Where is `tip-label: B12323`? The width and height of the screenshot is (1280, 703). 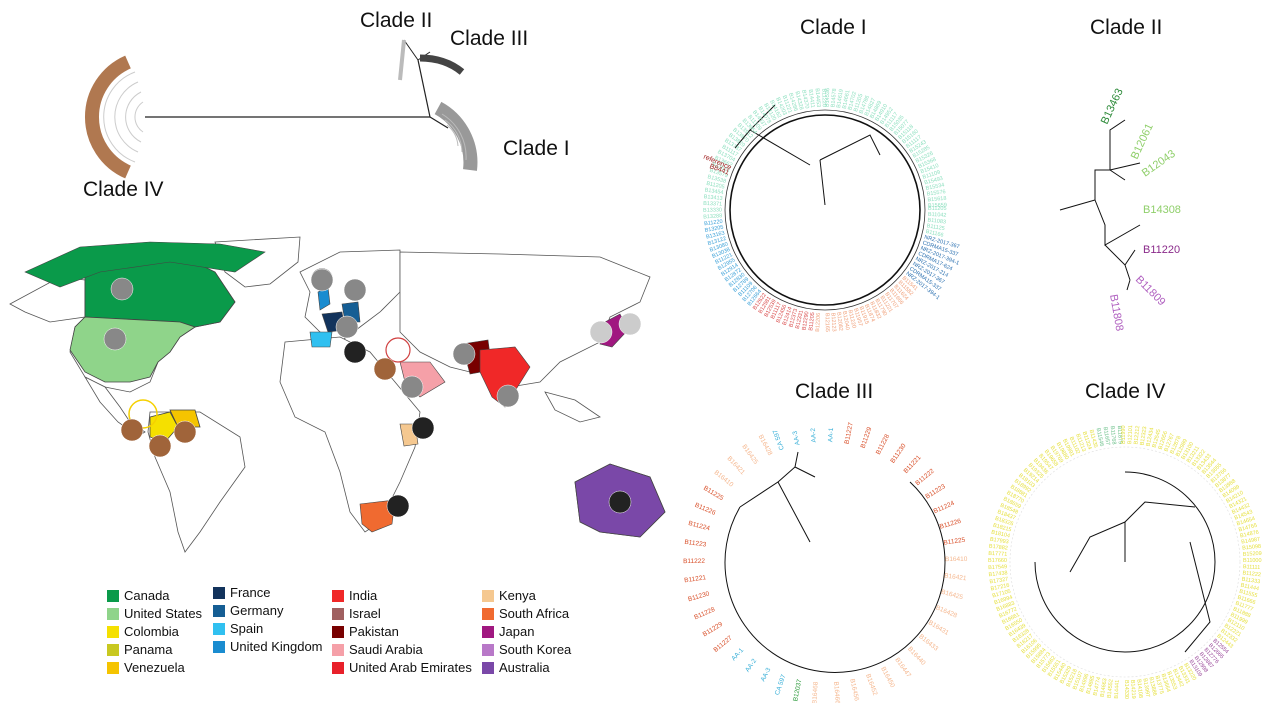
tip-label: B12323 is located at coordinates (1144, 436).